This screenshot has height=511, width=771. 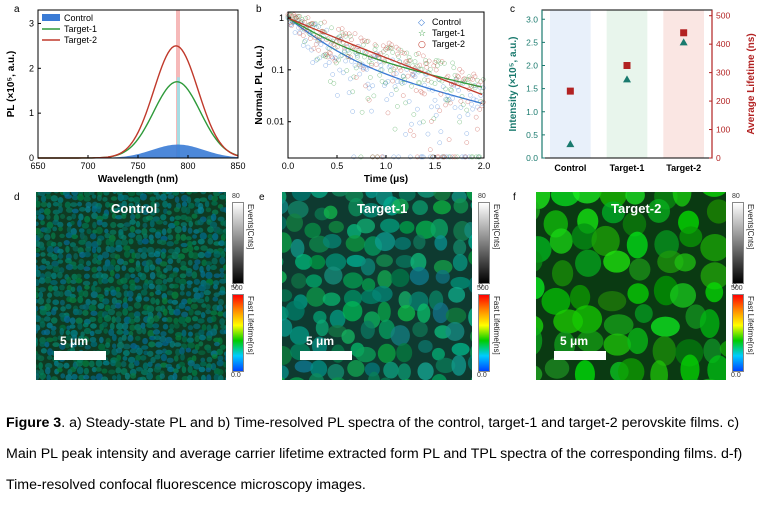 I want to click on y-tick-label: 3, so click(x=31, y=23).